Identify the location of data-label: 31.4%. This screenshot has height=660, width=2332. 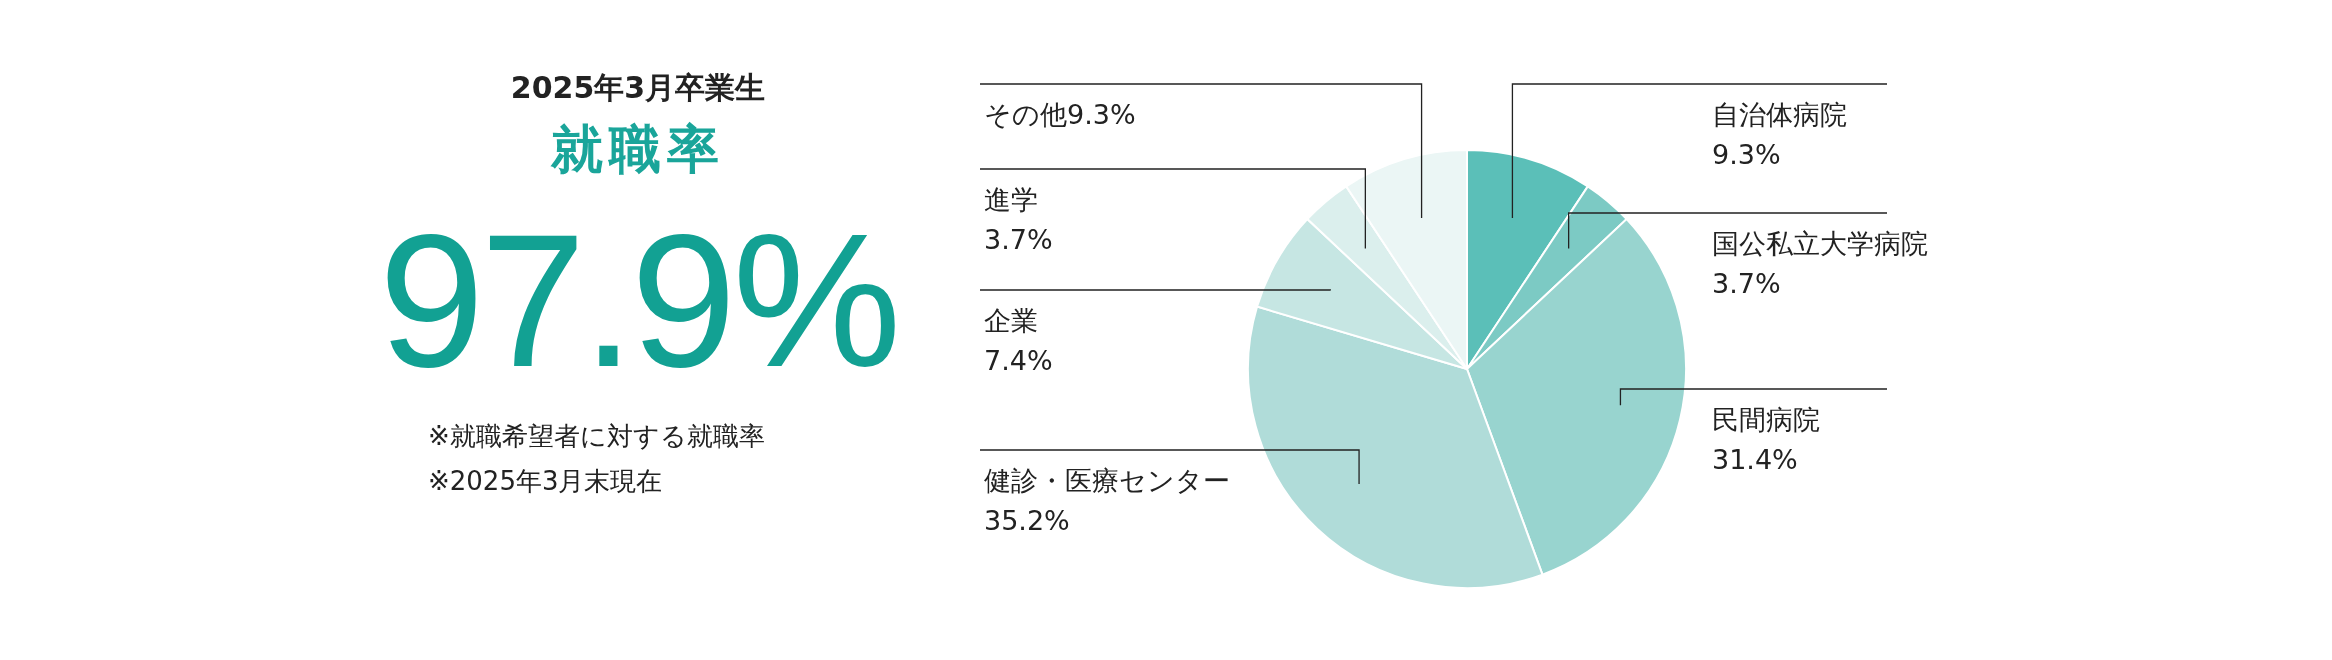
(1755, 459).